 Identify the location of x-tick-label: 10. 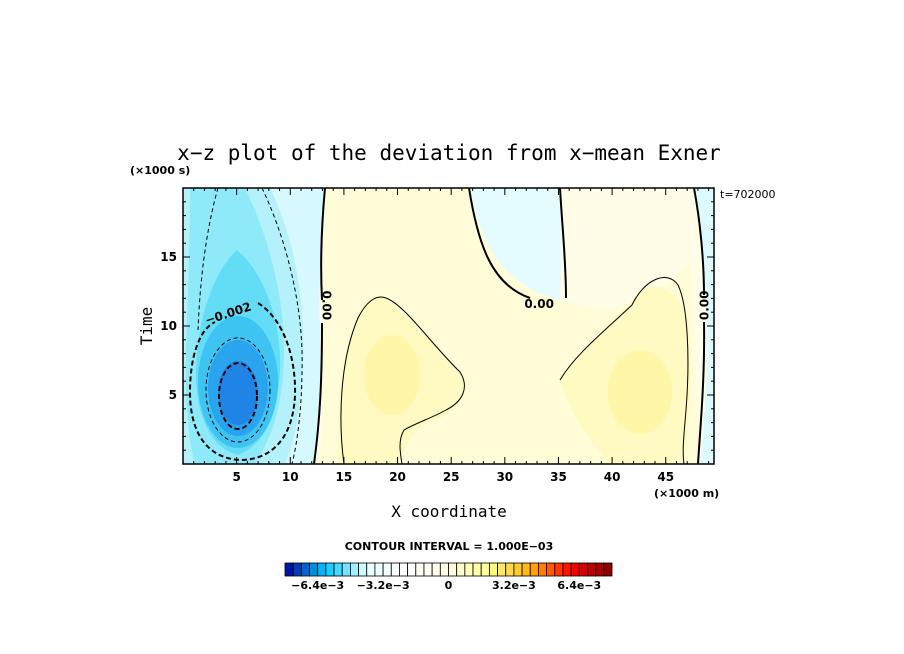
(290, 477).